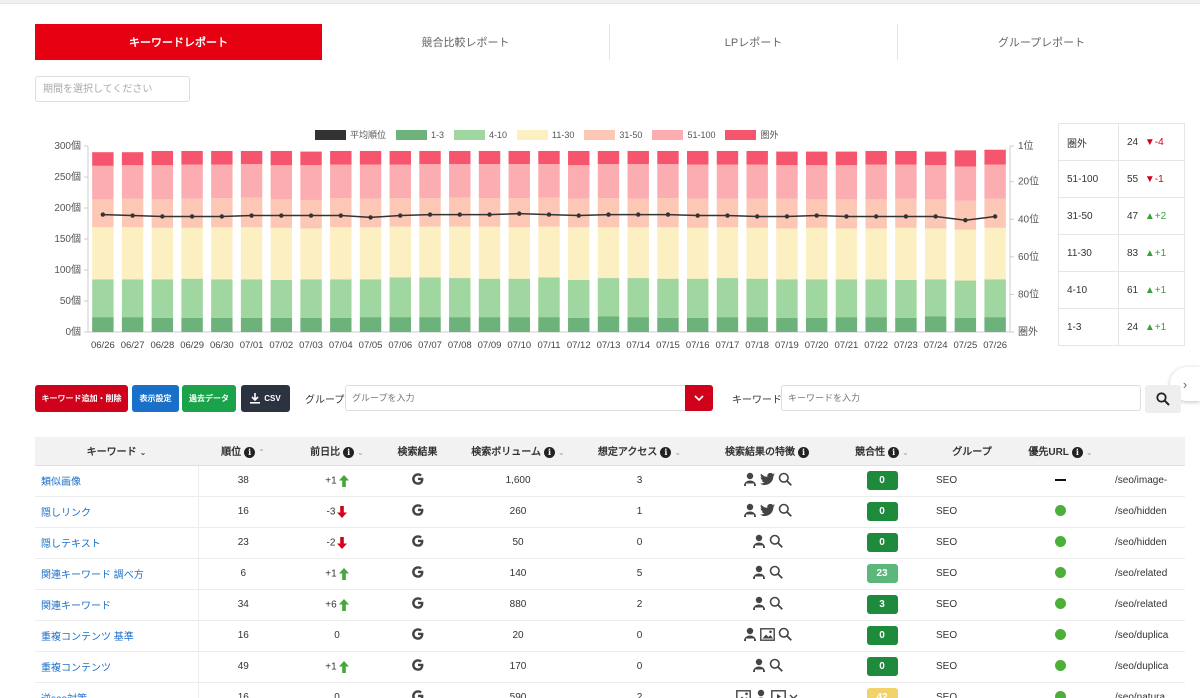 Image resolution: width=1200 pixels, height=698 pixels. What do you see at coordinates (117, 574) in the screenshot?
I see `keyword-link: 関連キーワード 調べ方` at bounding box center [117, 574].